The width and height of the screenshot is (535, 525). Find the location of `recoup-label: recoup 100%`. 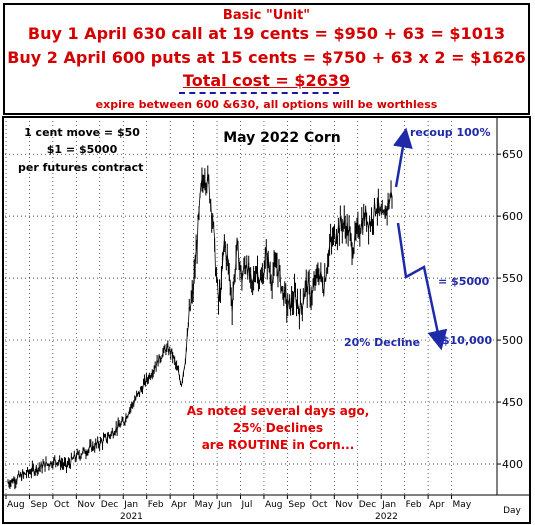

recoup-label: recoup 100% is located at coordinates (450, 132).